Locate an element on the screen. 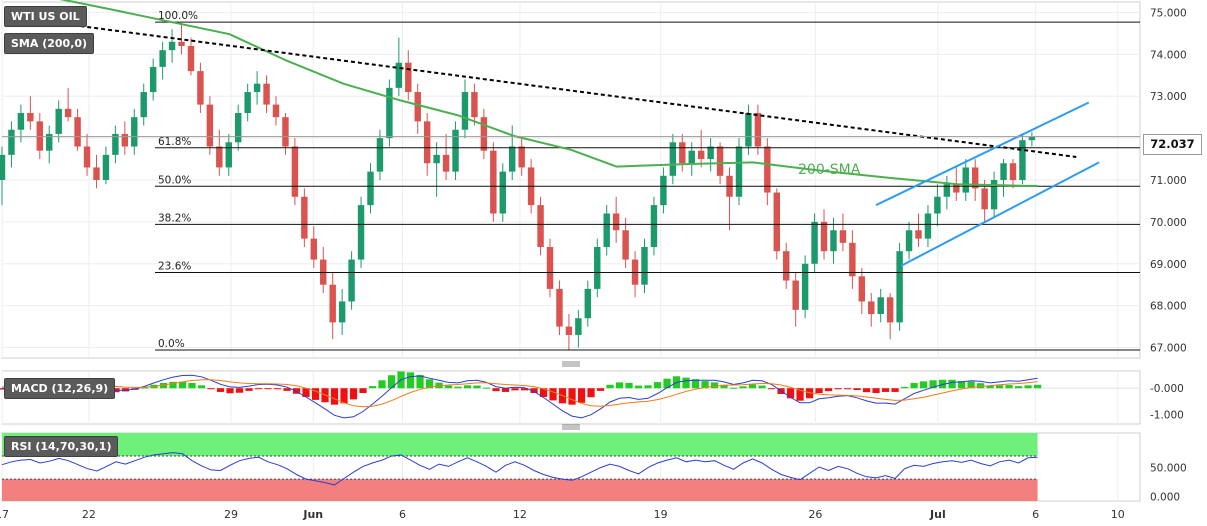  sma-200-annotation: 200-SMA is located at coordinates (829, 170).